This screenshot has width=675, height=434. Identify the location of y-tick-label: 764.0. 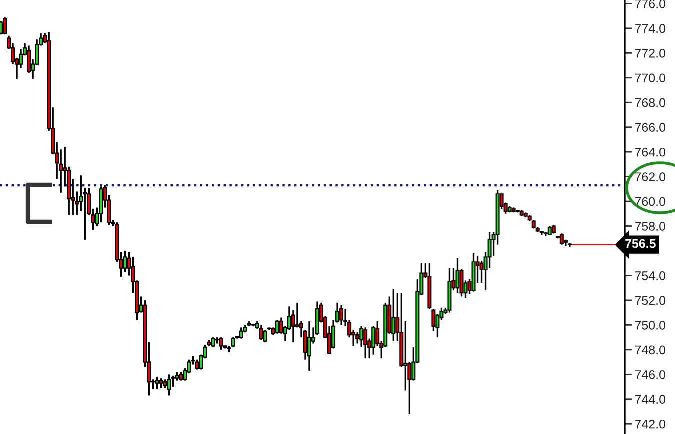
(650, 152).